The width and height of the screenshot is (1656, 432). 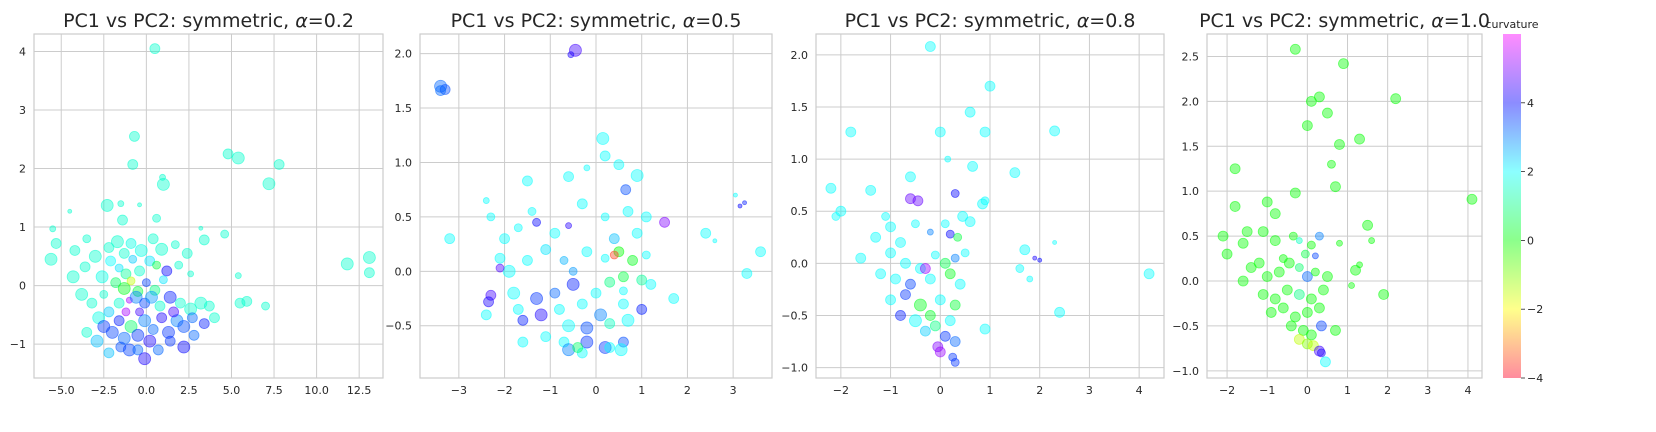 What do you see at coordinates (1535, 309) in the screenshot?
I see `colorbar-tick-label: −2` at bounding box center [1535, 309].